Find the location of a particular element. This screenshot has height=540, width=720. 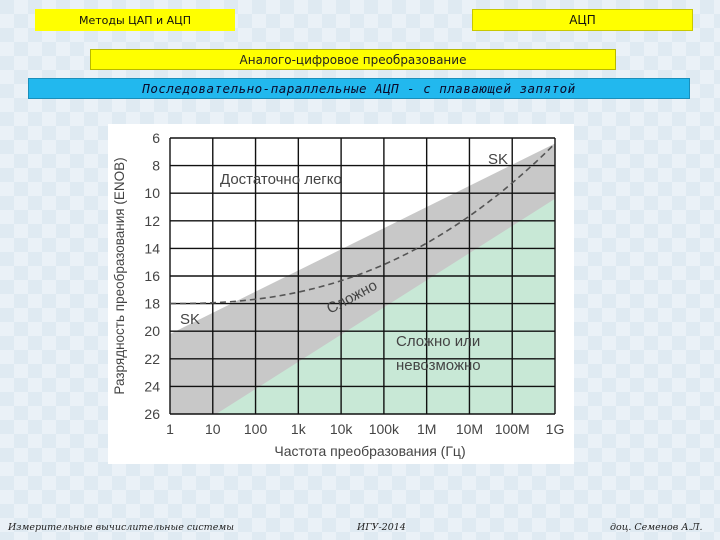

y-tick-label: 6 is located at coordinates (156, 138).